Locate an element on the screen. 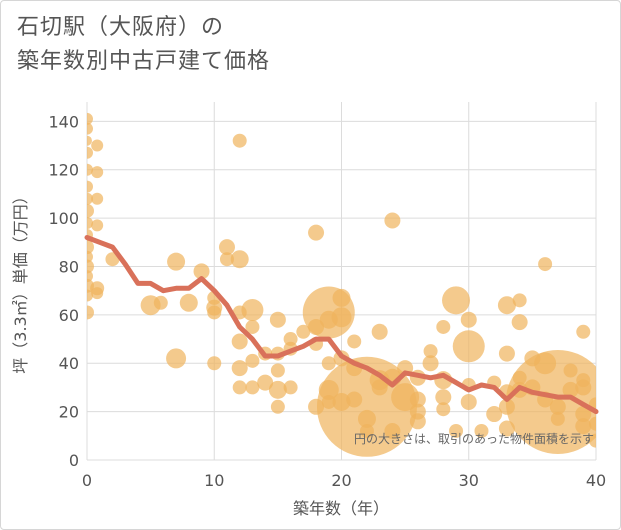 The width and height of the screenshot is (621, 530). x-tick-label: 20 is located at coordinates (341, 480).